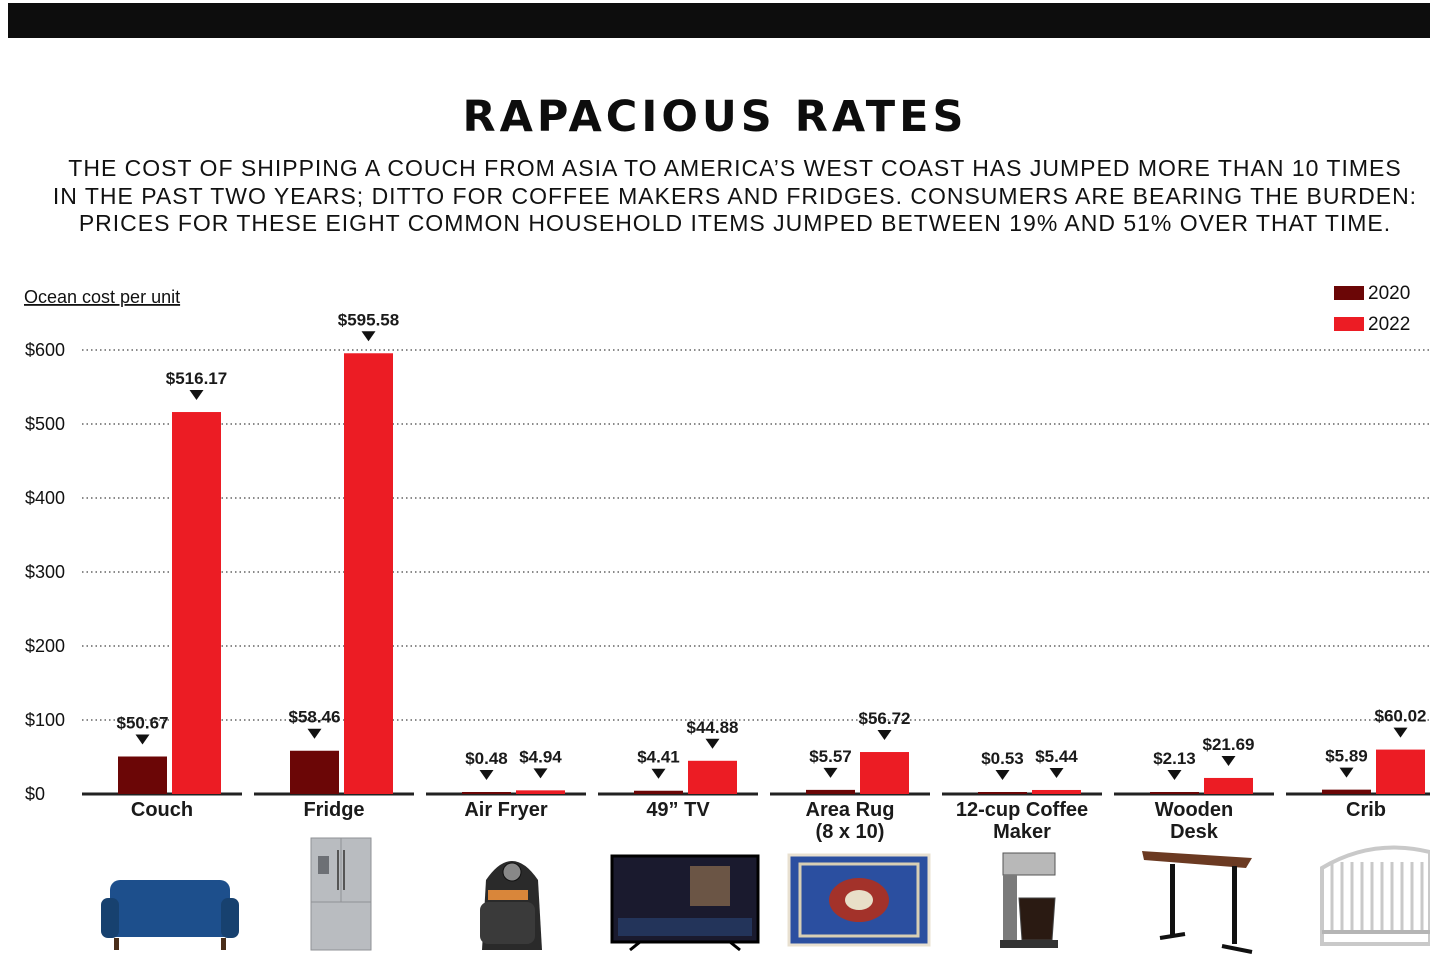 This screenshot has height=956, width=1430. Describe the element at coordinates (45, 572) in the screenshot. I see `y-tick-label: $300` at that location.